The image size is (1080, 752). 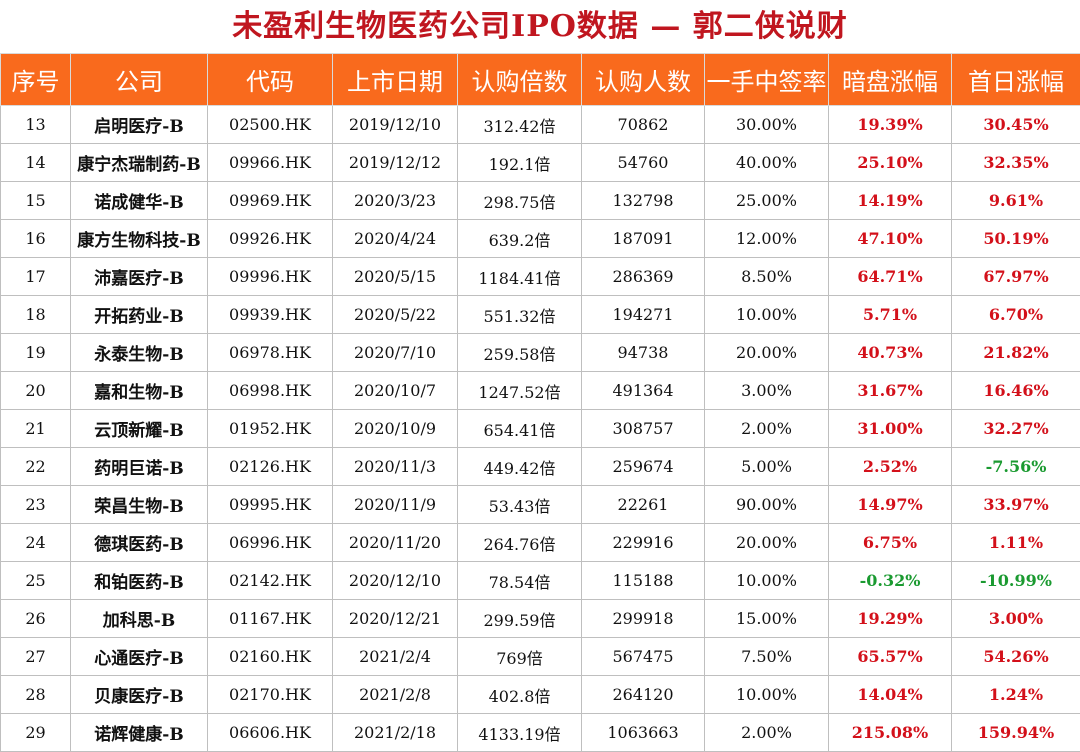 I want to click on cell-listing-date: 2020/7/10, so click(x=395, y=353).